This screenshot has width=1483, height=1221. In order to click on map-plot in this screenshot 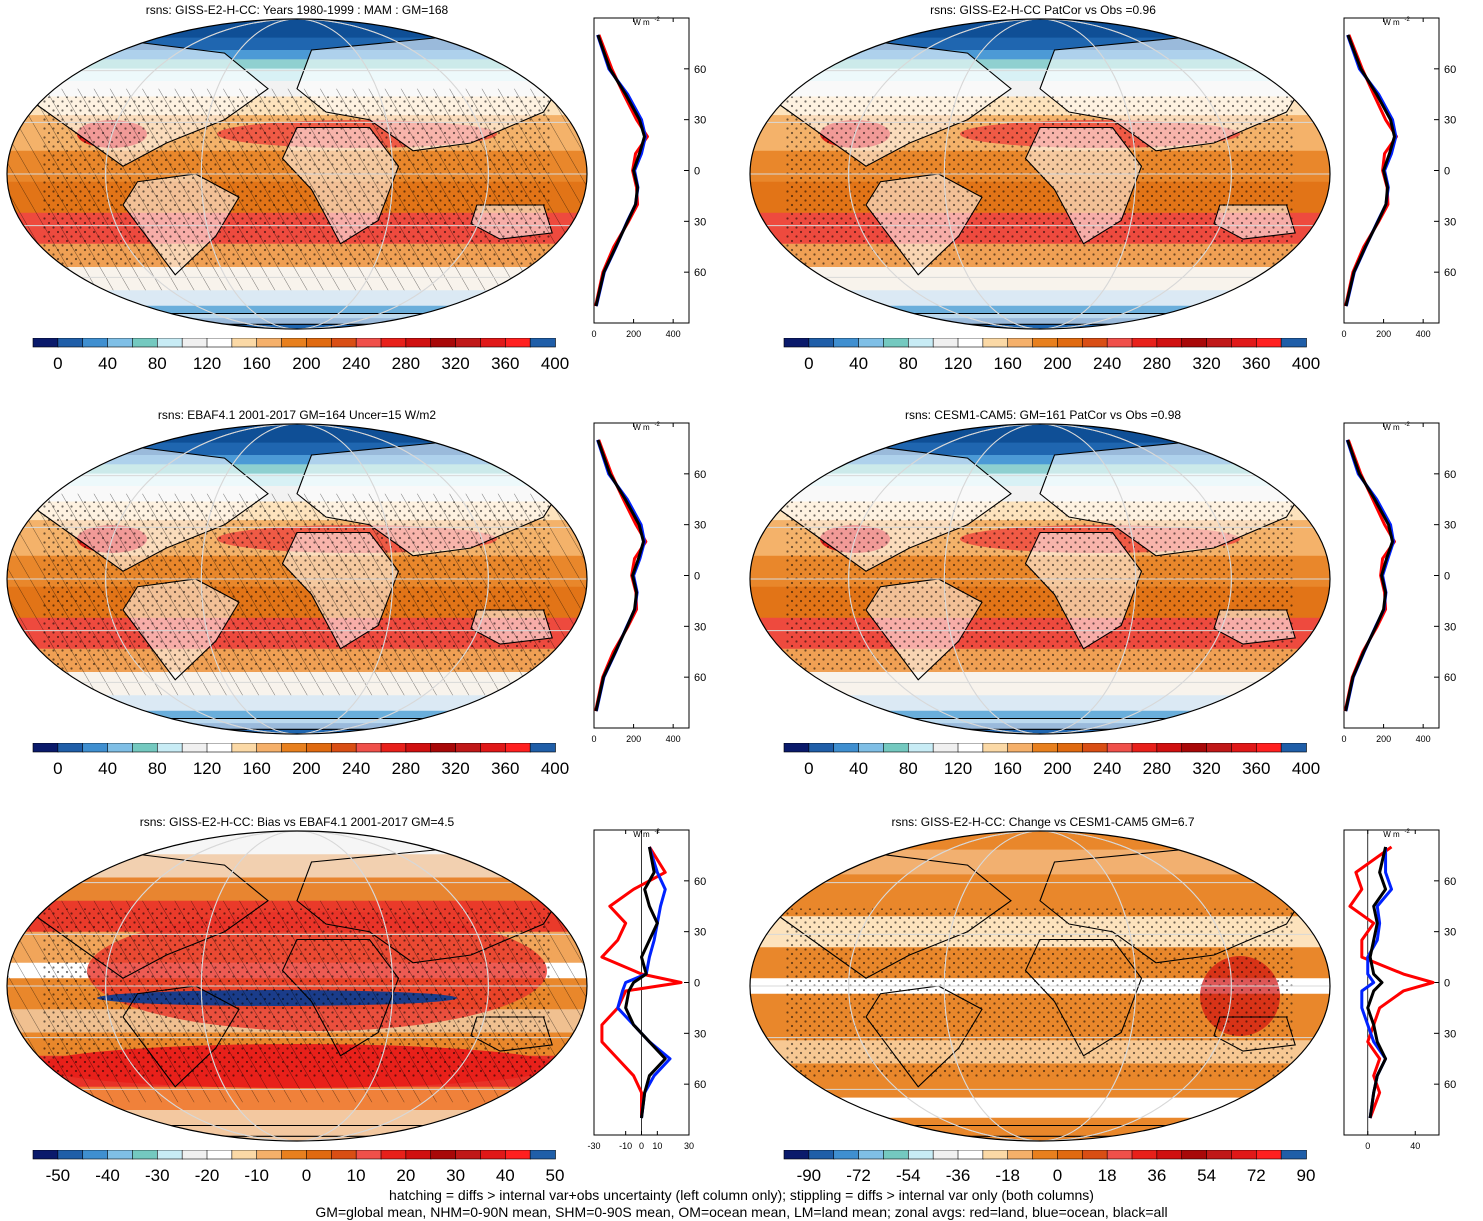, I will do `click(297, 174)`.